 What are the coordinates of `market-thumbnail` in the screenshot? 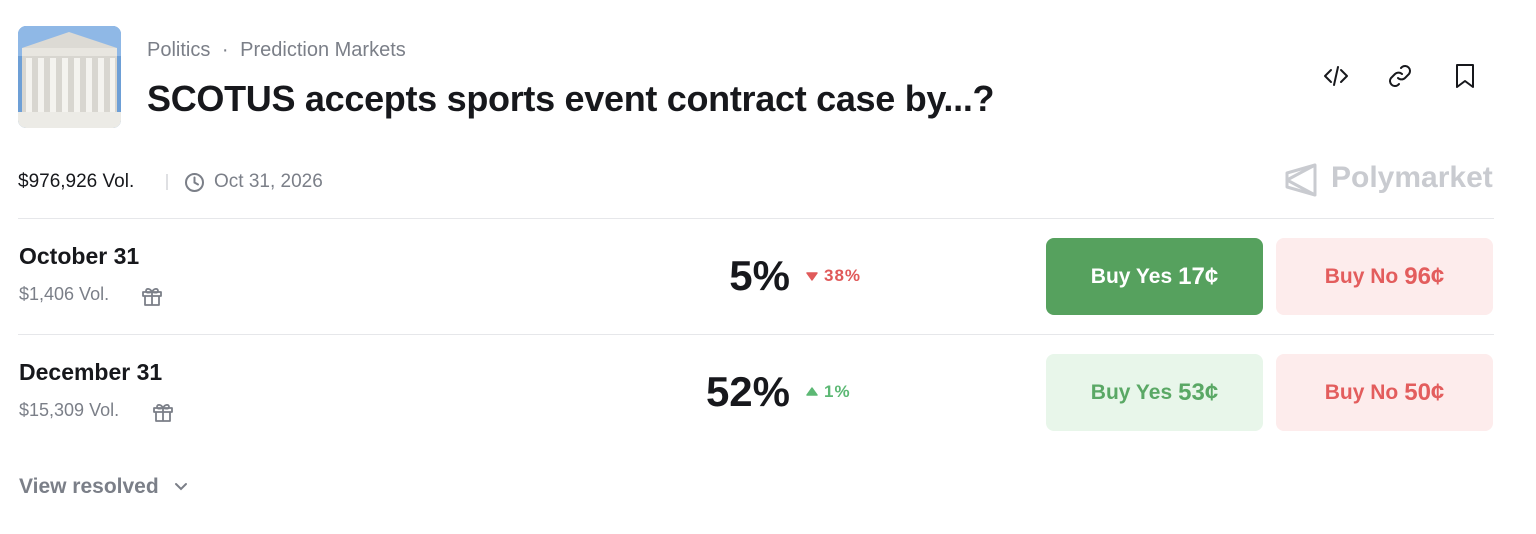 It's located at (69, 77).